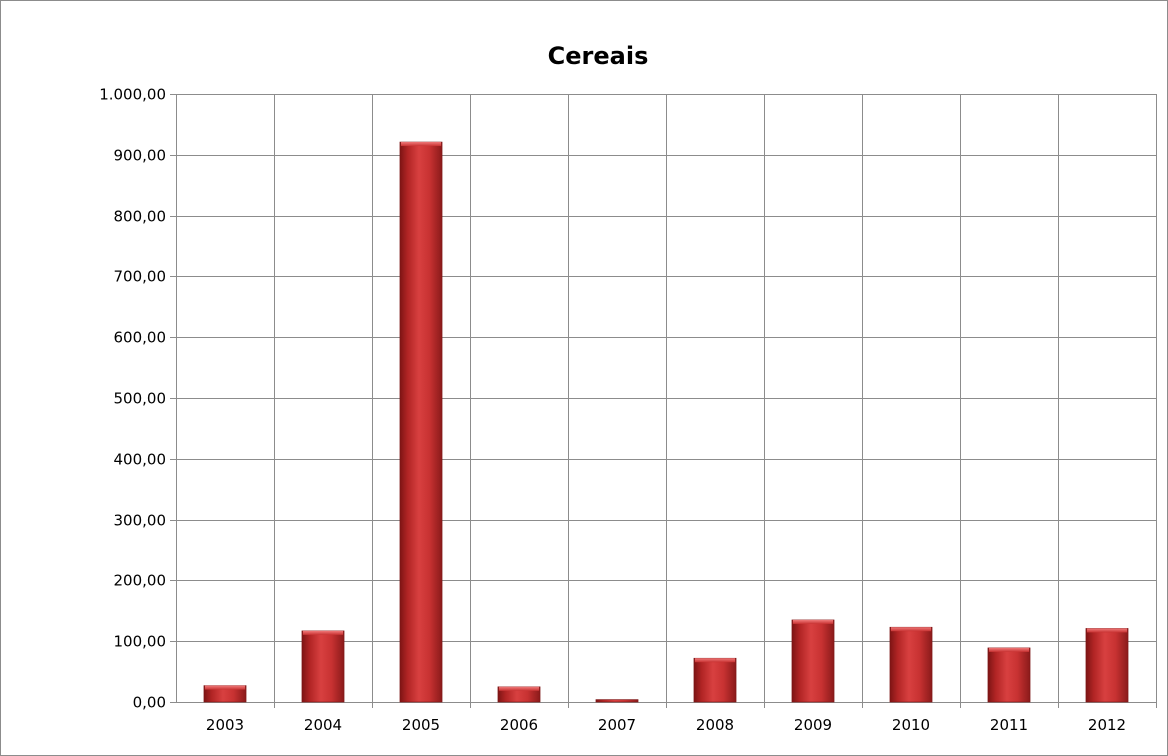 Image resolution: width=1168 pixels, height=756 pixels. Describe the element at coordinates (140, 277) in the screenshot. I see `y-tick-label: 700,00` at that location.